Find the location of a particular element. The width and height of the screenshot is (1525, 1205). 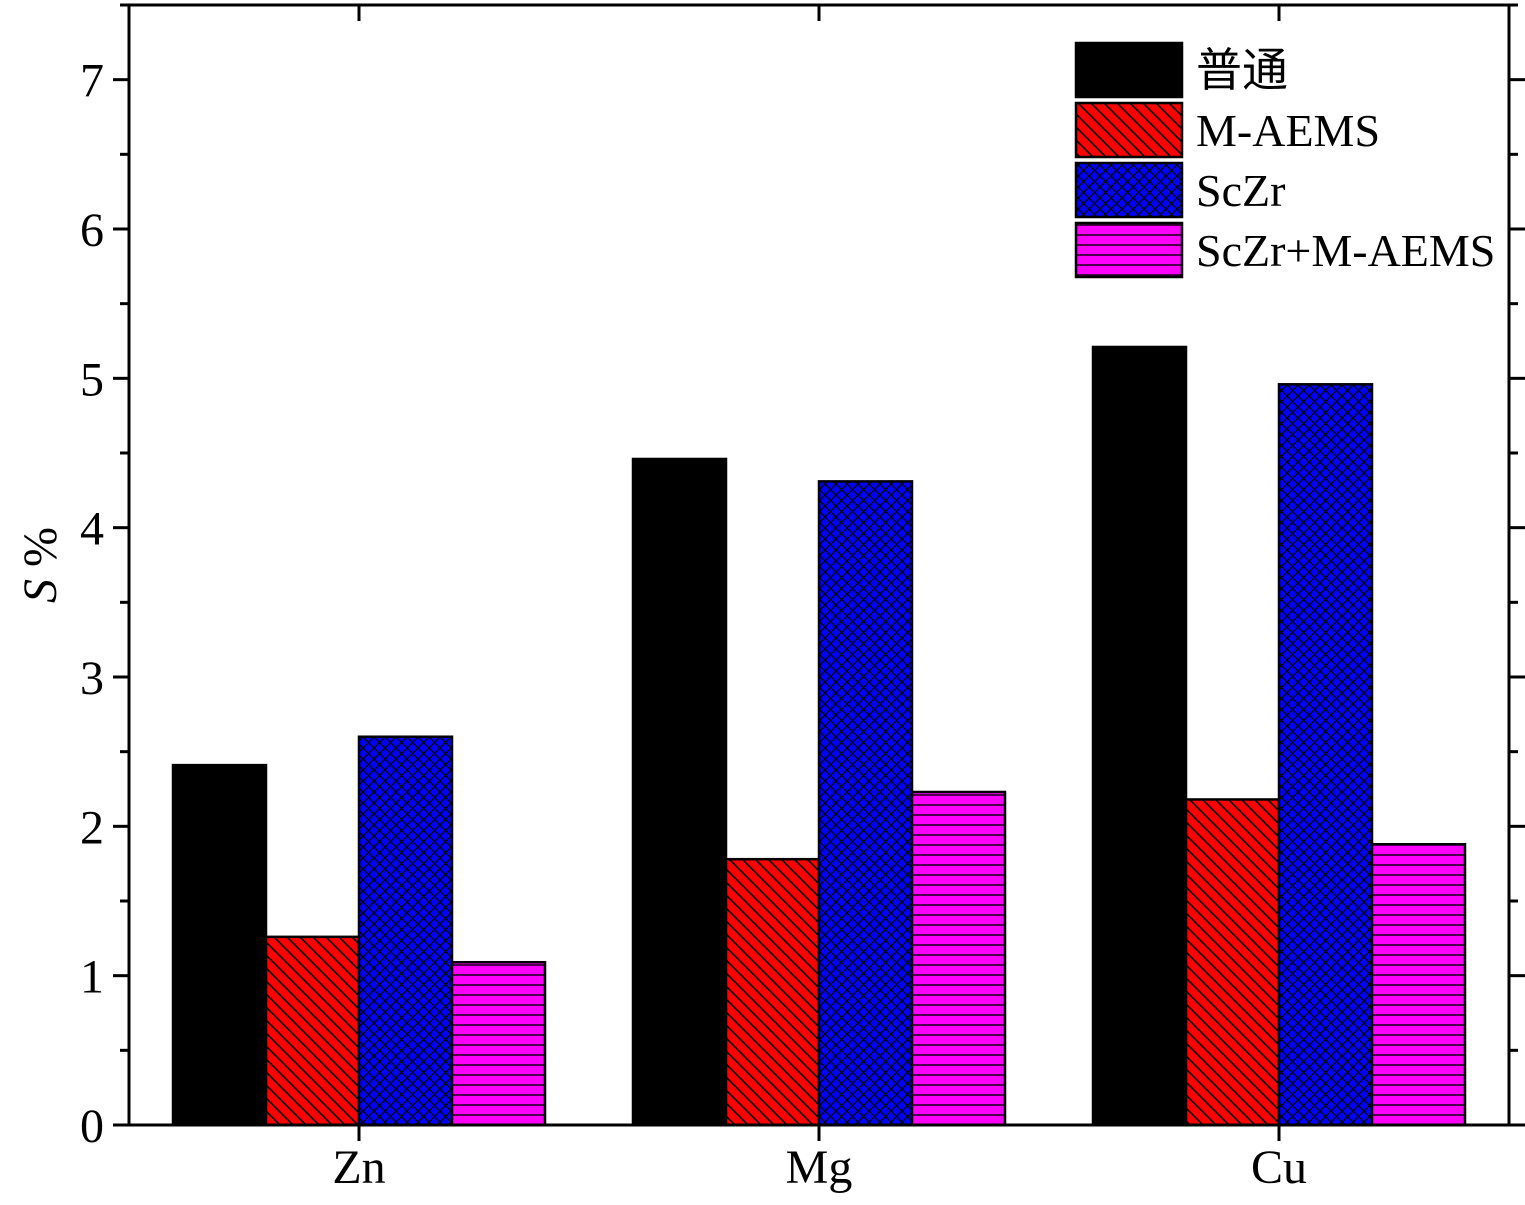

y-axis-label-rest: % is located at coordinates (40, 553).